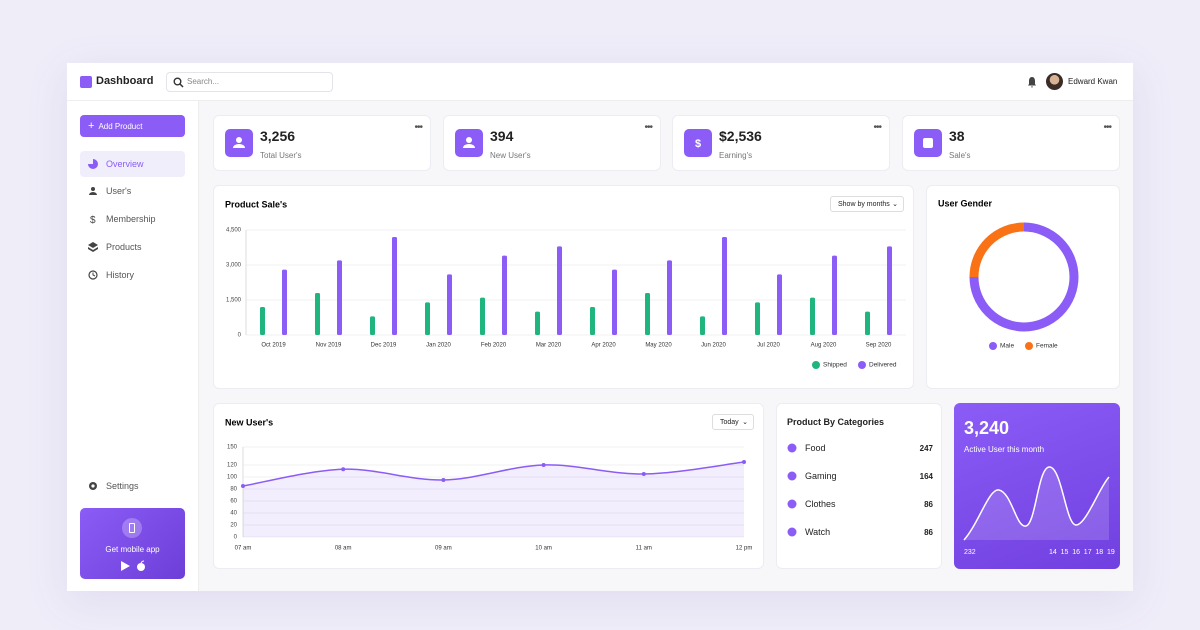 The height and width of the screenshot is (630, 1200). What do you see at coordinates (1007, 346) in the screenshot?
I see `legend-label: Male` at bounding box center [1007, 346].